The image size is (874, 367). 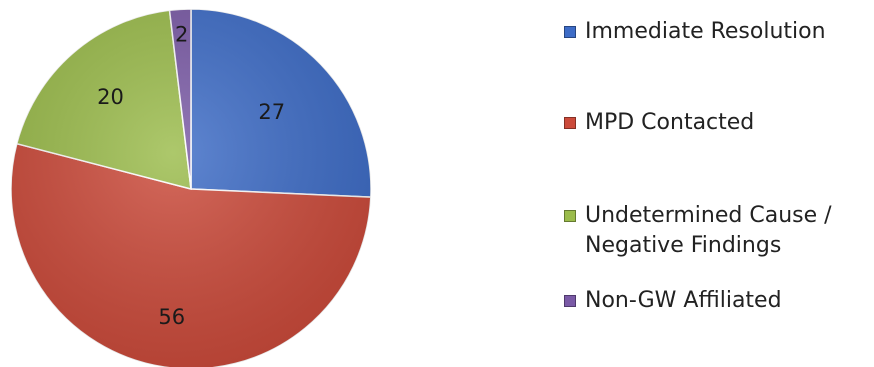 What do you see at coordinates (570, 216) in the screenshot?
I see `legend-swatch-undetermined-cause` at bounding box center [570, 216].